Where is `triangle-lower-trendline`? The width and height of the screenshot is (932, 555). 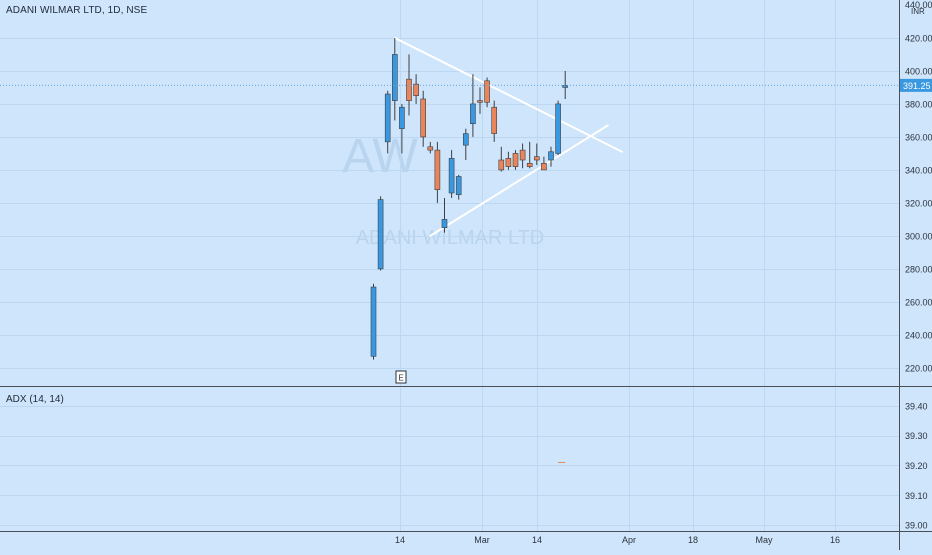 triangle-lower-trendline is located at coordinates (519, 180).